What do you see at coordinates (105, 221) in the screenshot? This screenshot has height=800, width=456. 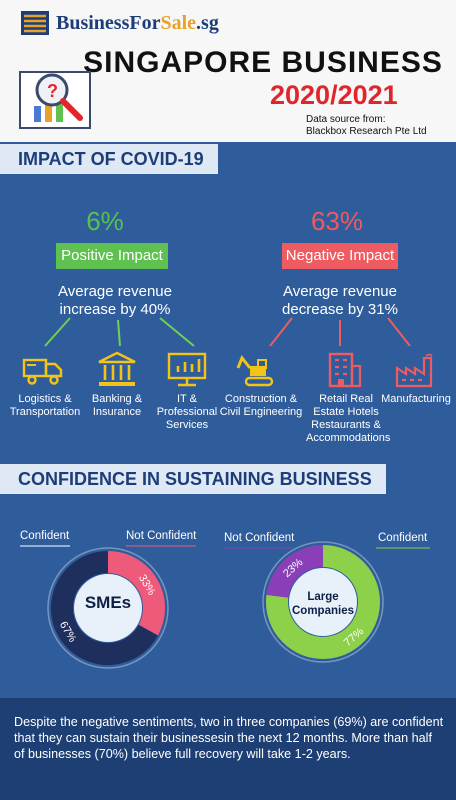 I see `positive-percent: 6%` at bounding box center [105, 221].